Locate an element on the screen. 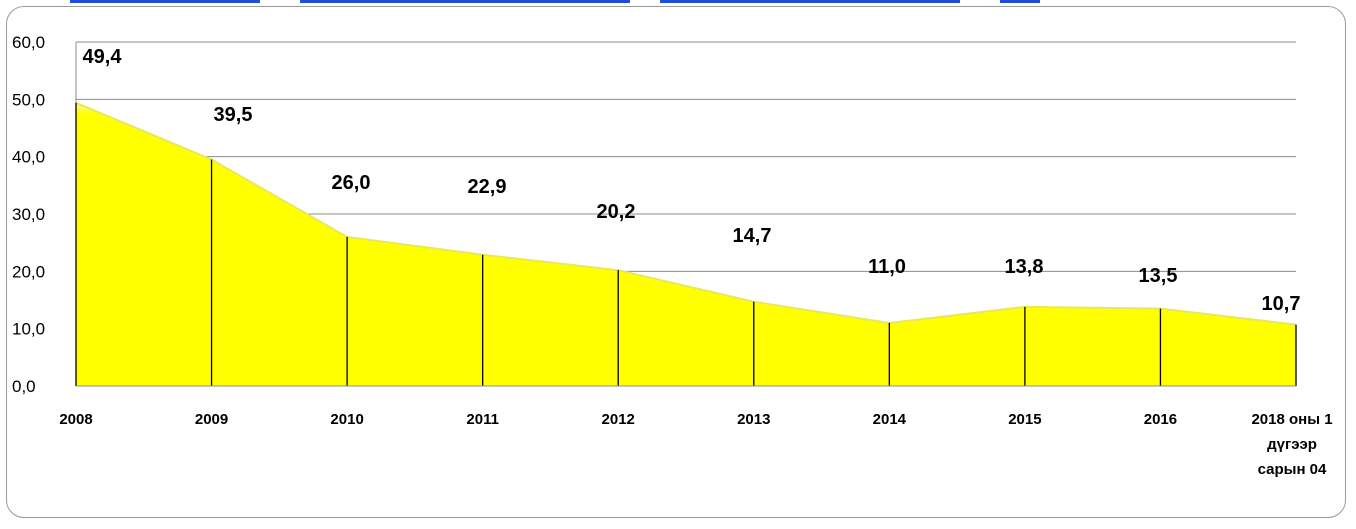  y-tick-label: 50,0 is located at coordinates (28, 99).